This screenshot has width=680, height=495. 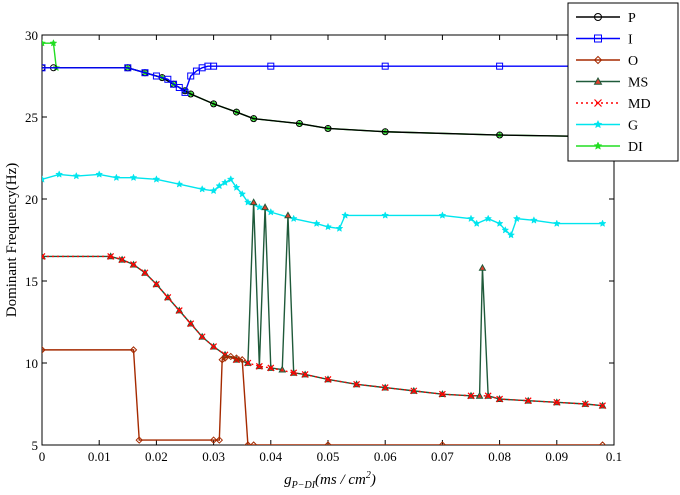 I want to click on legend-item: O, so click(x=607, y=61).